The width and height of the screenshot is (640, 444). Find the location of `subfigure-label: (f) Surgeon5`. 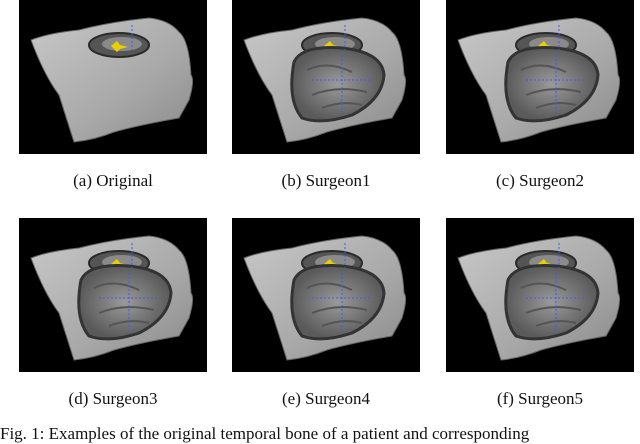

subfigure-label: (f) Surgeon5 is located at coordinates (540, 398).